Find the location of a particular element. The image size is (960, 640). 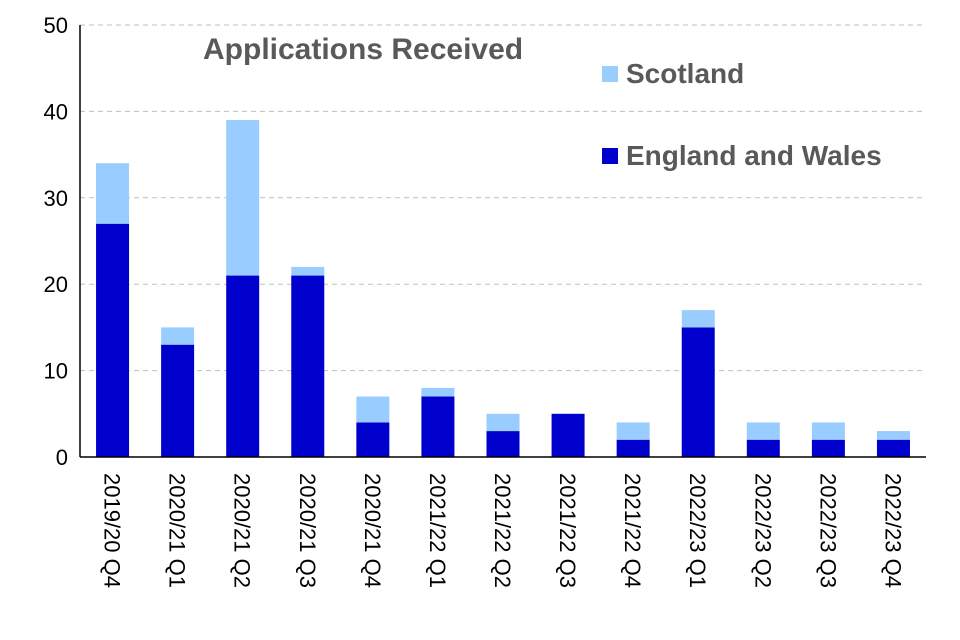

legend-label-scotland: Scotland is located at coordinates (685, 73).